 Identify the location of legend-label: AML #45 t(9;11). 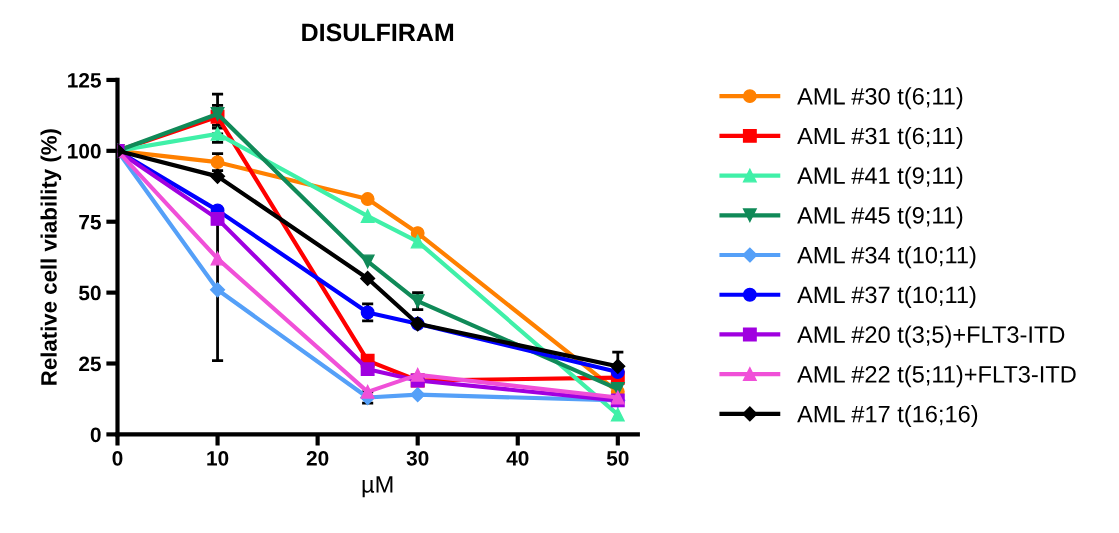
(880, 217).